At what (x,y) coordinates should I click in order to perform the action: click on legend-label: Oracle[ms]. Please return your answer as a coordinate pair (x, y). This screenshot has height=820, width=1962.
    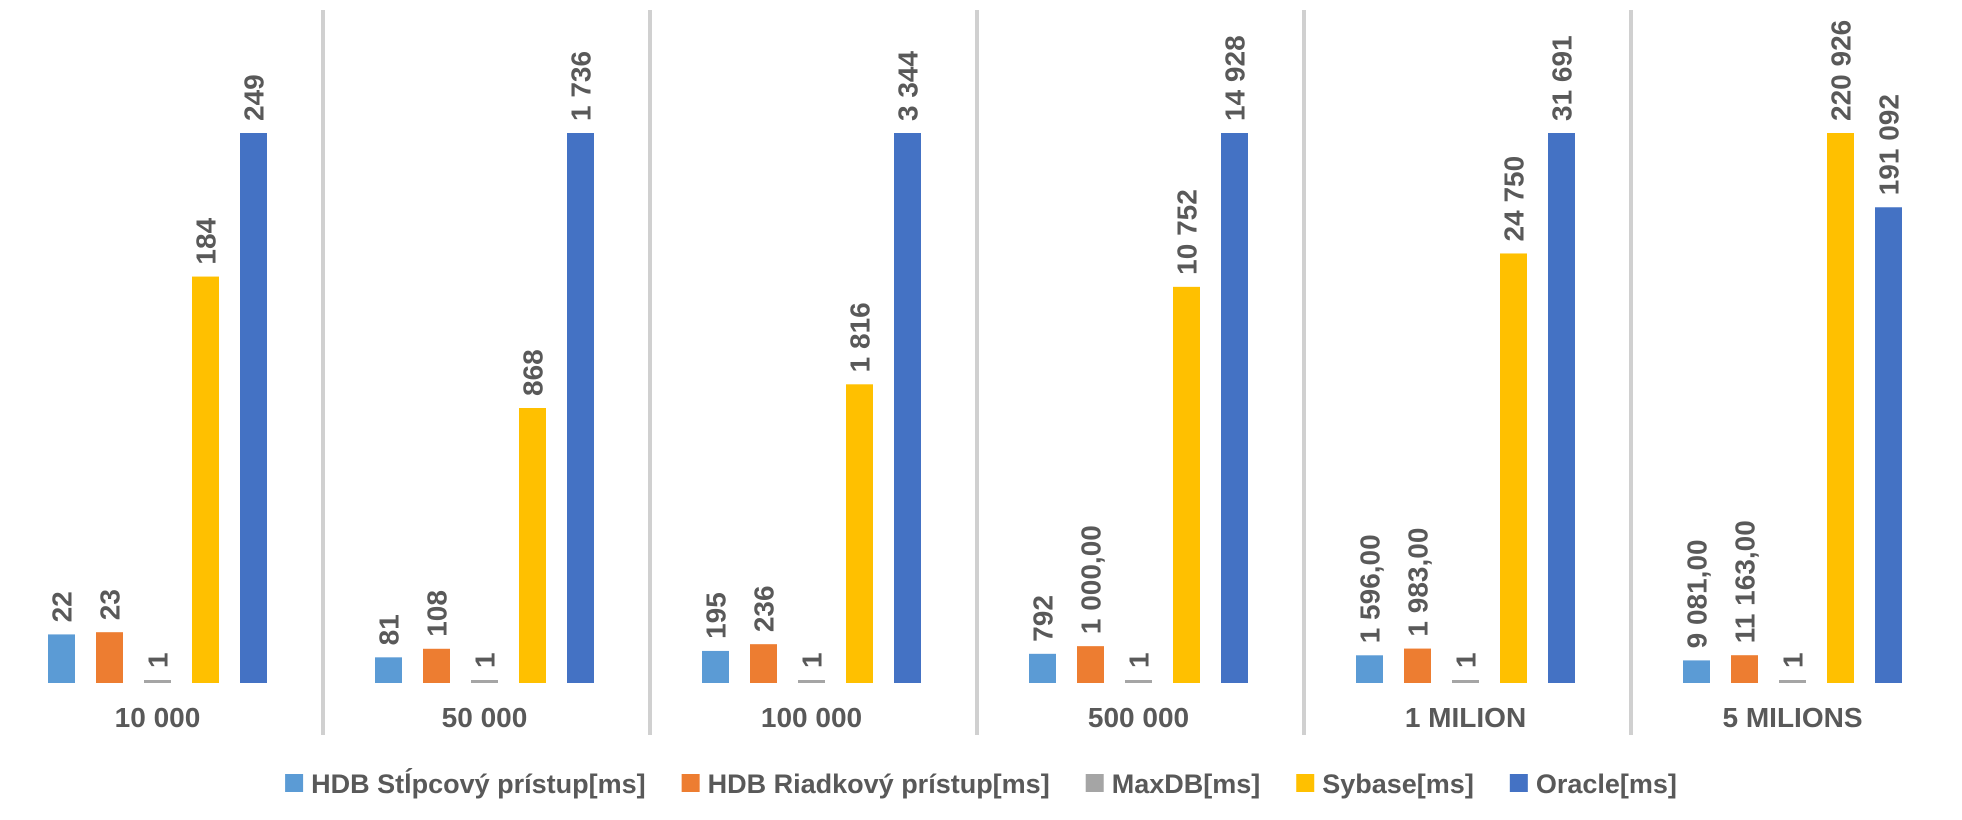
    Looking at the image, I should click on (1606, 784).